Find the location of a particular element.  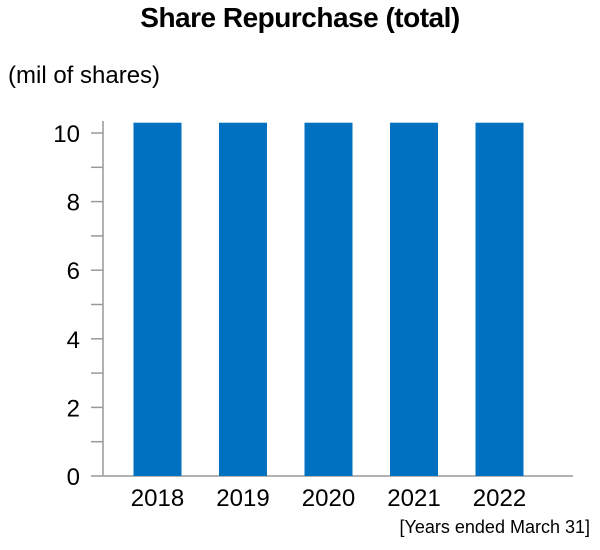

bar-2022 is located at coordinates (499, 299).